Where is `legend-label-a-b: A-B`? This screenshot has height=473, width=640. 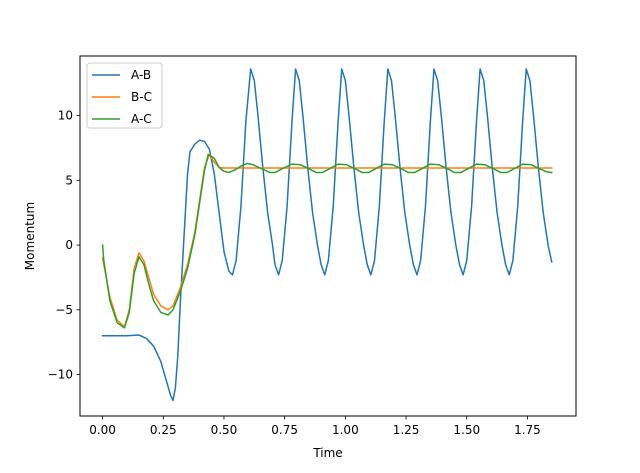 legend-label-a-b: A-B is located at coordinates (141, 75).